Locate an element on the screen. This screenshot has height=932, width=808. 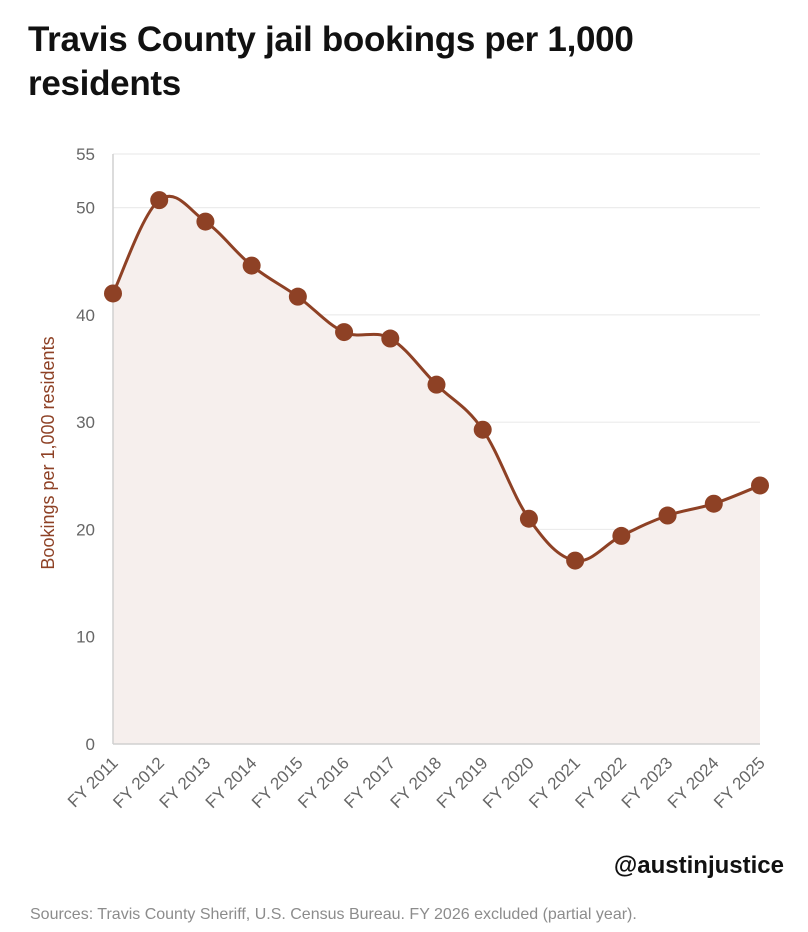
y-axis-label: Bookings per 1,000 residents is located at coordinates (48, 452).